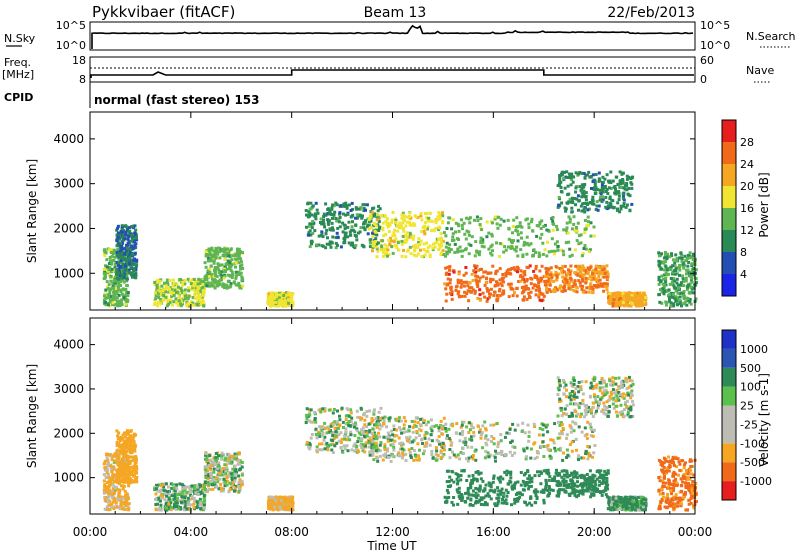 Image resolution: width=800 pixels, height=554 pixels. Describe the element at coordinates (743, 252) in the screenshot. I see `power-colorbar-tick-label: 8` at that location.